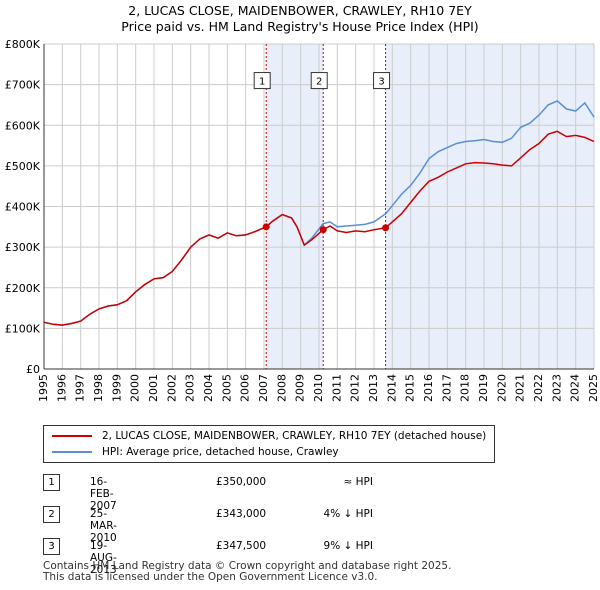  Describe the element at coordinates (446, 388) in the screenshot. I see `x-tick-label: 2017` at that location.